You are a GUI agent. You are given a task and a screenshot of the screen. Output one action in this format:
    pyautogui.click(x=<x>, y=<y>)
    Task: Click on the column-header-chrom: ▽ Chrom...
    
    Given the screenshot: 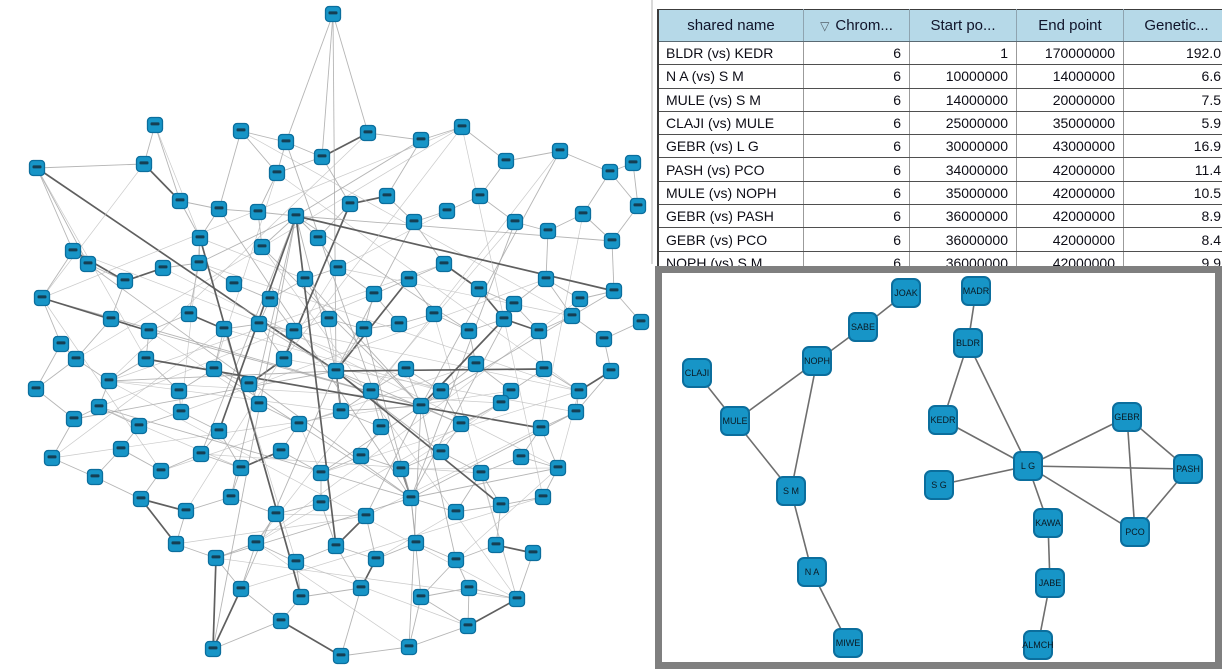 What is the action you would take?
    pyautogui.click(x=856, y=25)
    